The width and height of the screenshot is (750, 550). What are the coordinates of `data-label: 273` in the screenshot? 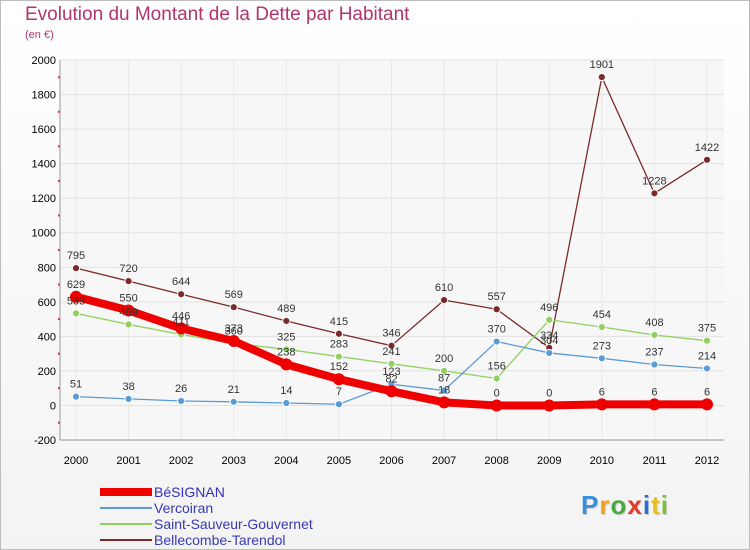 It's located at (602, 346).